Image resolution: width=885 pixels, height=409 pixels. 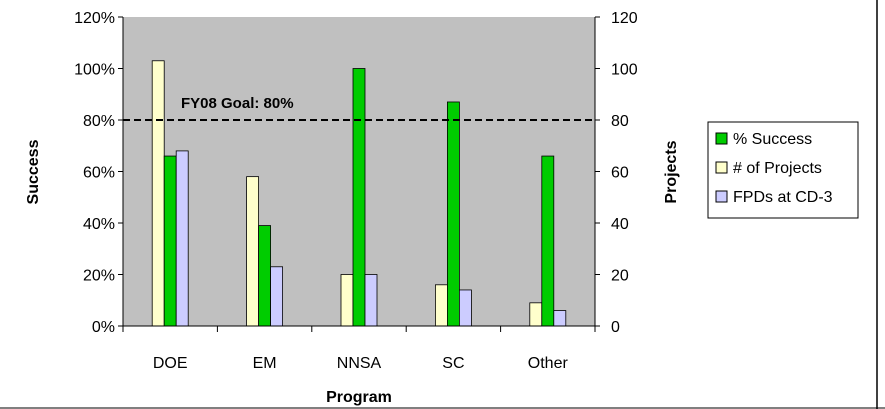 I want to click on y-left-tick-label: 20%, so click(x=99, y=276).